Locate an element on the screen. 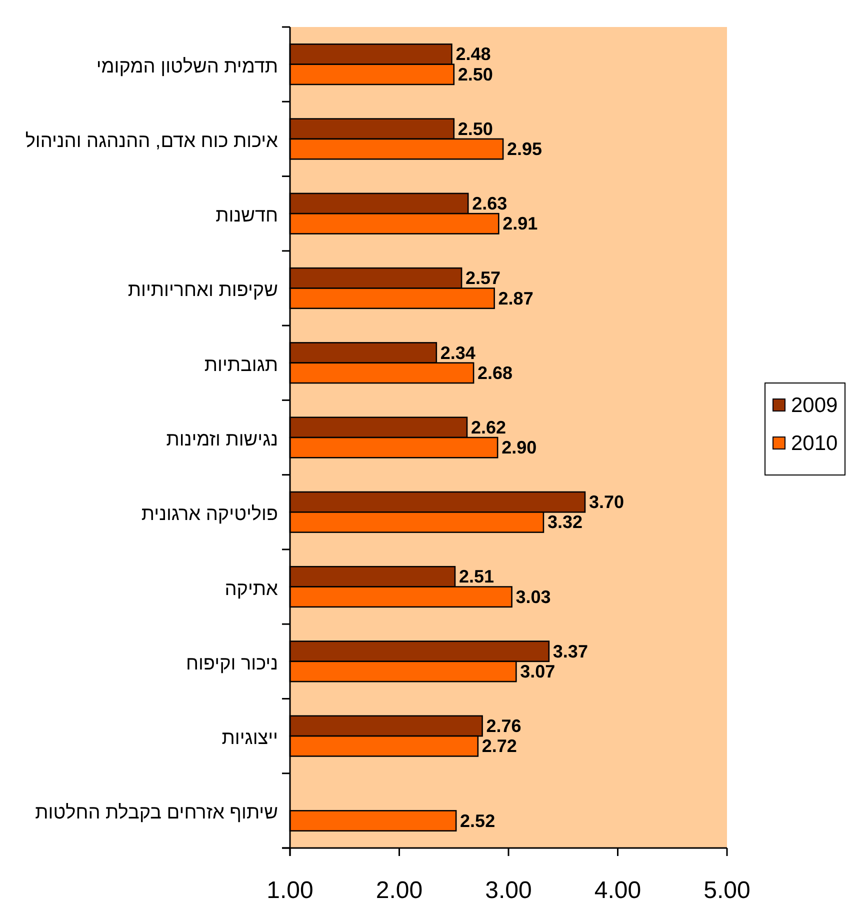 The height and width of the screenshot is (901, 849). data-label: 3.03 is located at coordinates (533, 596).